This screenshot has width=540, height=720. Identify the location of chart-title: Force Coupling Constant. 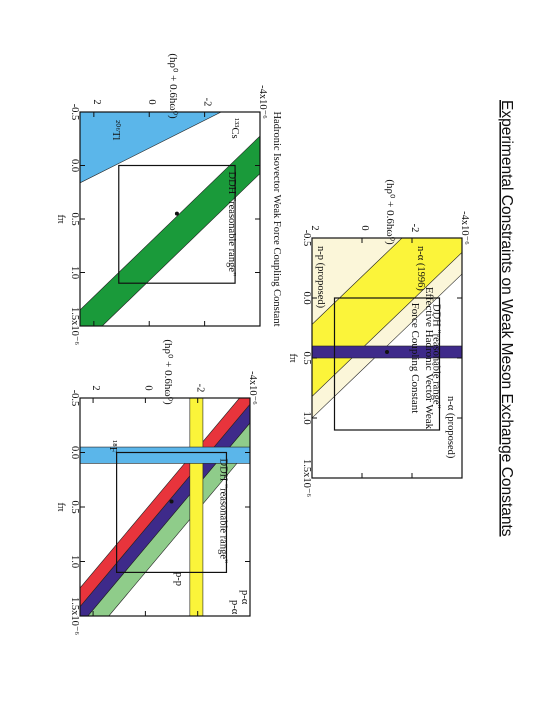
(415, 358).